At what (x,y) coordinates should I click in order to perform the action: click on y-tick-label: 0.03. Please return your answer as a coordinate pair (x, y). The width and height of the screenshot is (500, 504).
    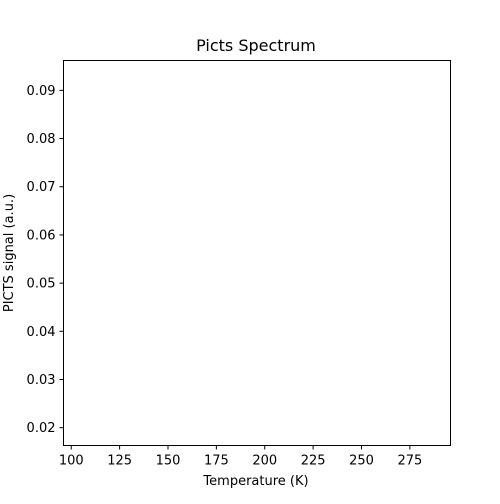
    Looking at the image, I should click on (41, 380).